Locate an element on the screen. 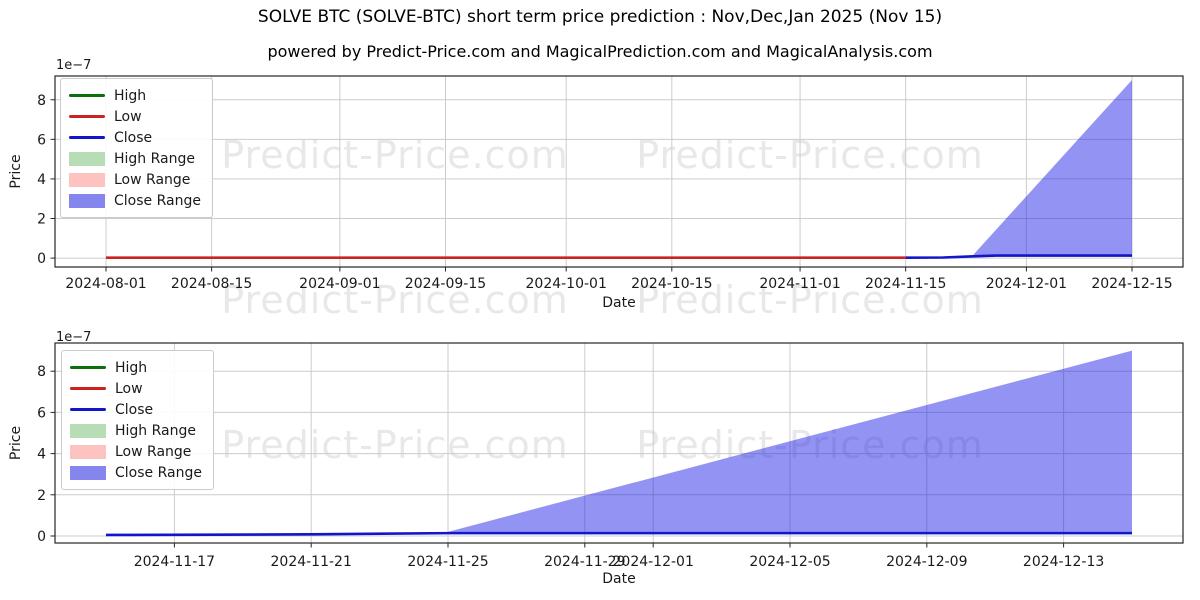  x-tick-label: 2024-11-17 is located at coordinates (174, 562).